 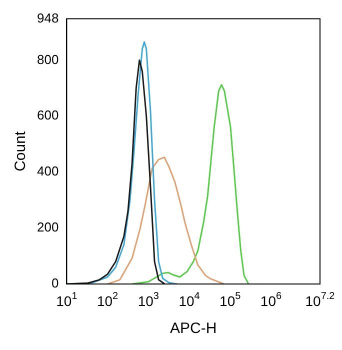 I want to click on y-tick-label: 948, so click(x=47, y=18).